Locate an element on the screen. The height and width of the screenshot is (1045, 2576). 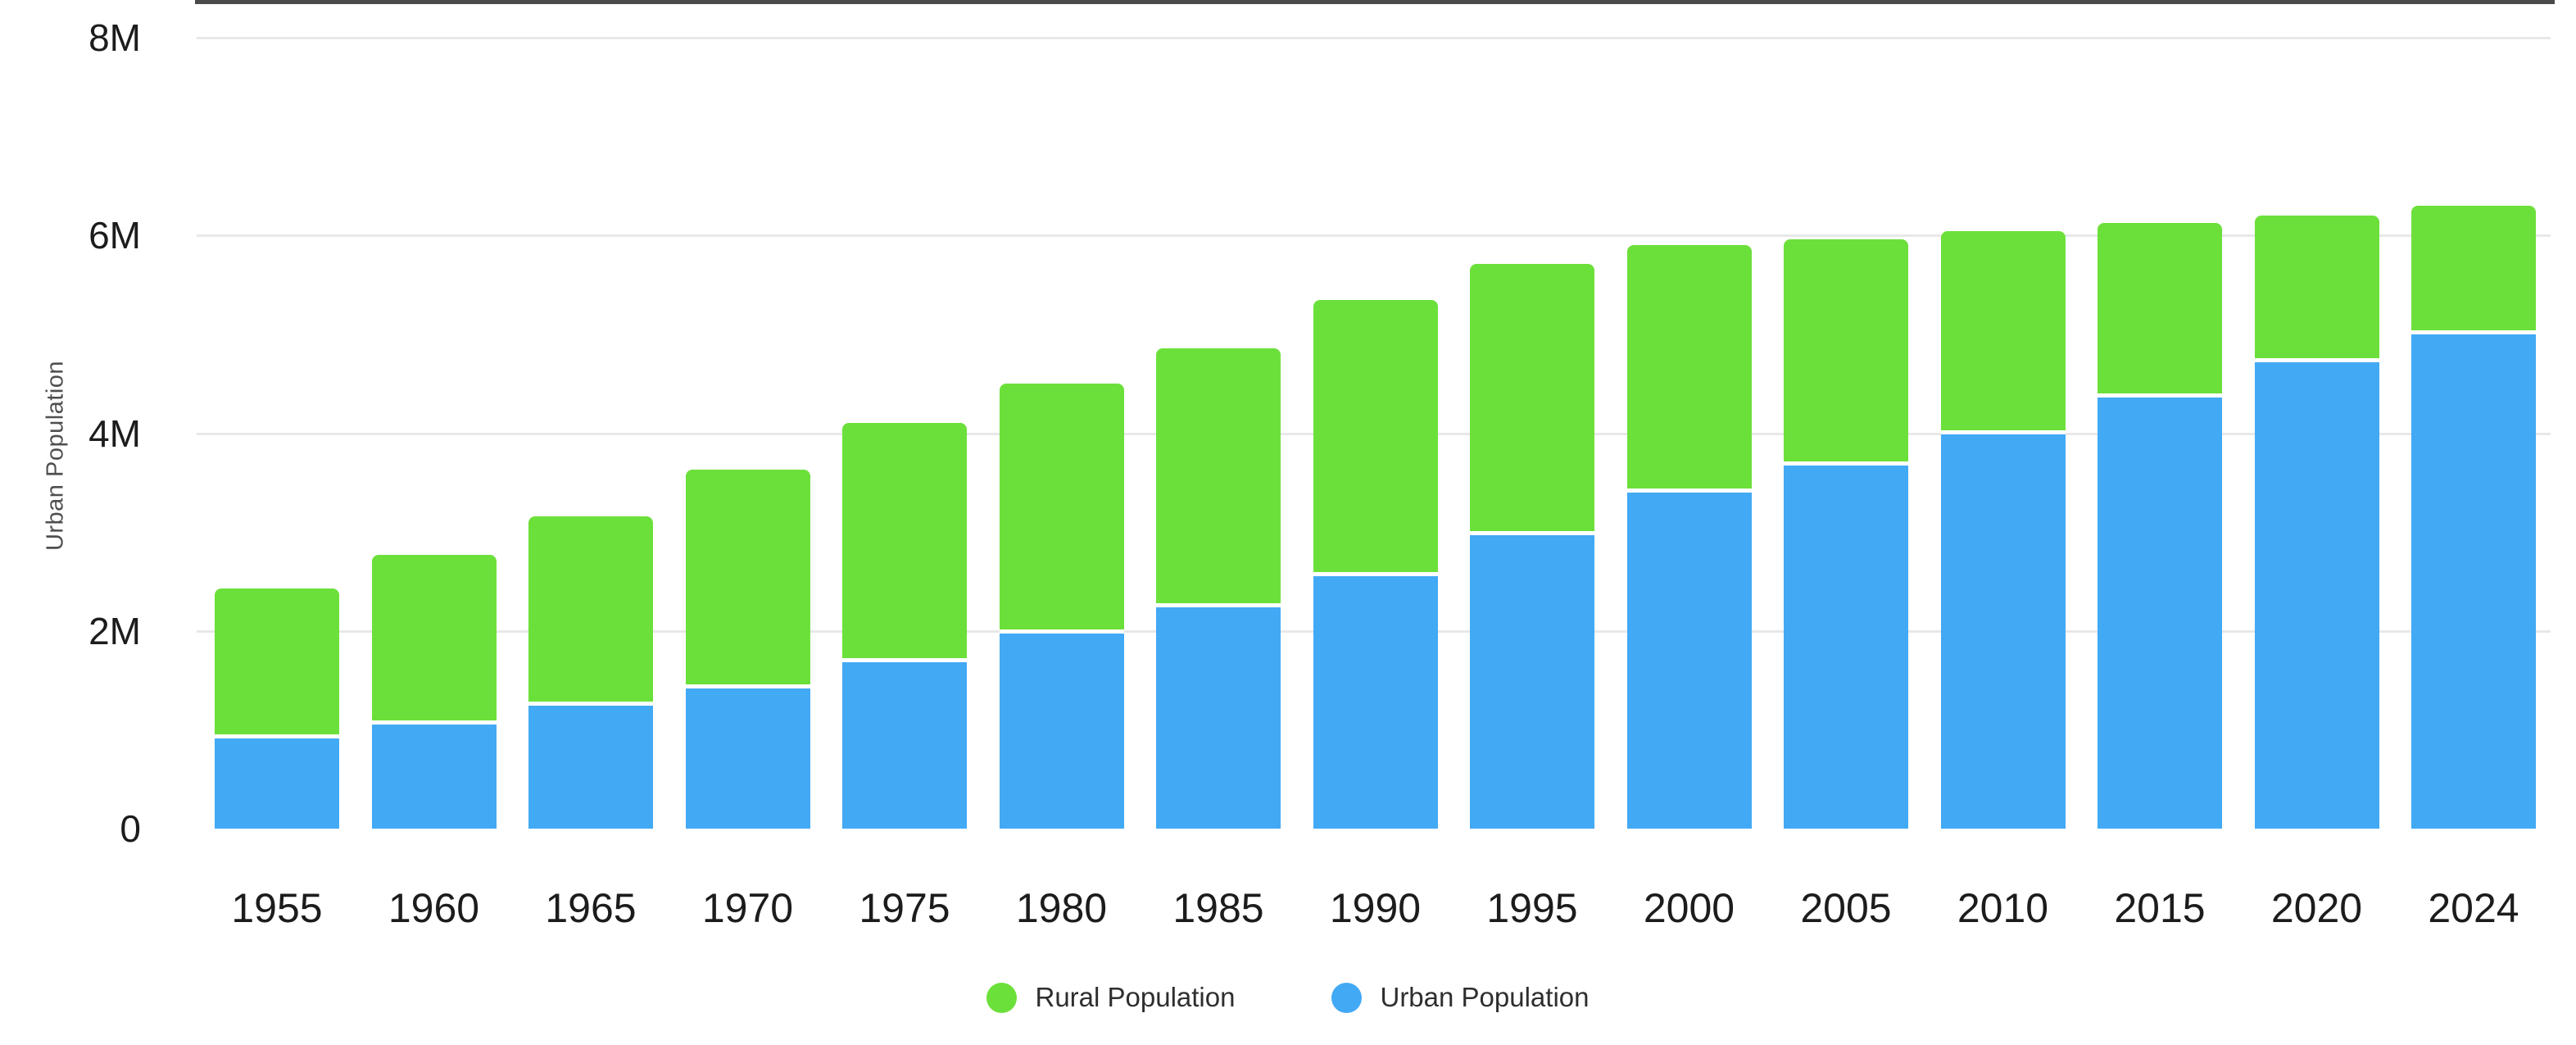
xtick-label-1980: 1980 is located at coordinates (1061, 908).